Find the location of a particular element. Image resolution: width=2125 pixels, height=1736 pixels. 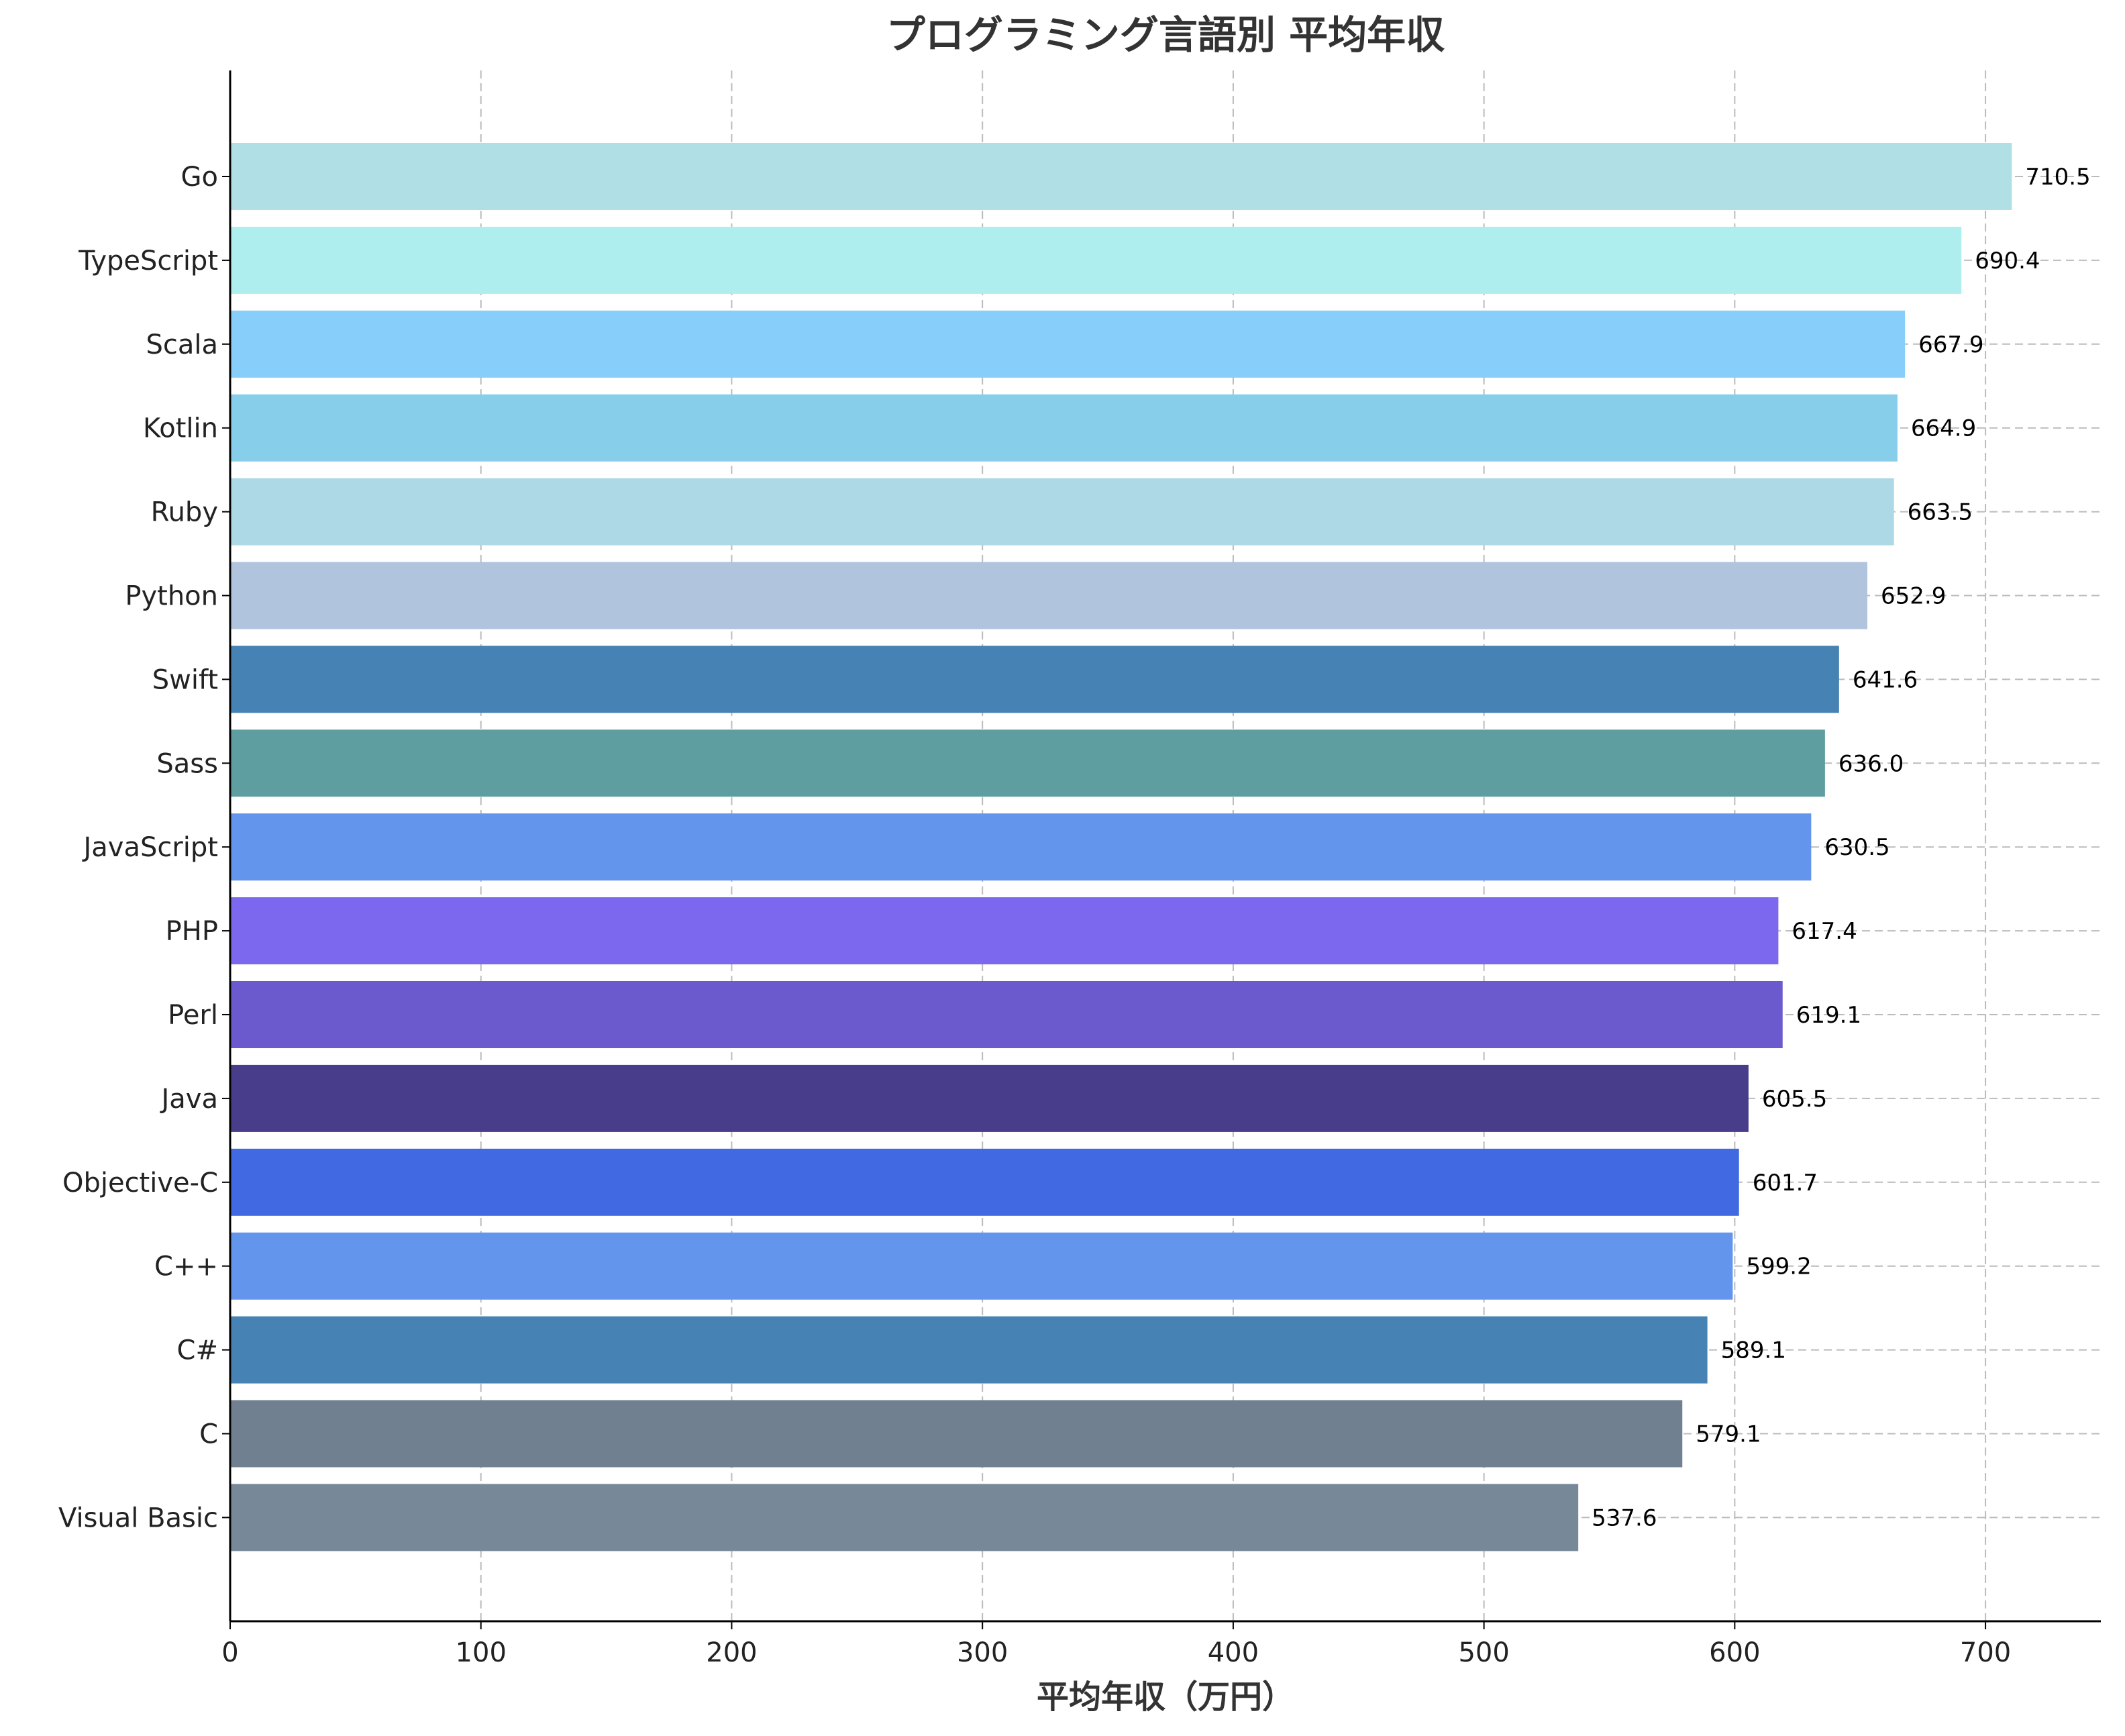

value-label: 664.9 is located at coordinates (1943, 428).